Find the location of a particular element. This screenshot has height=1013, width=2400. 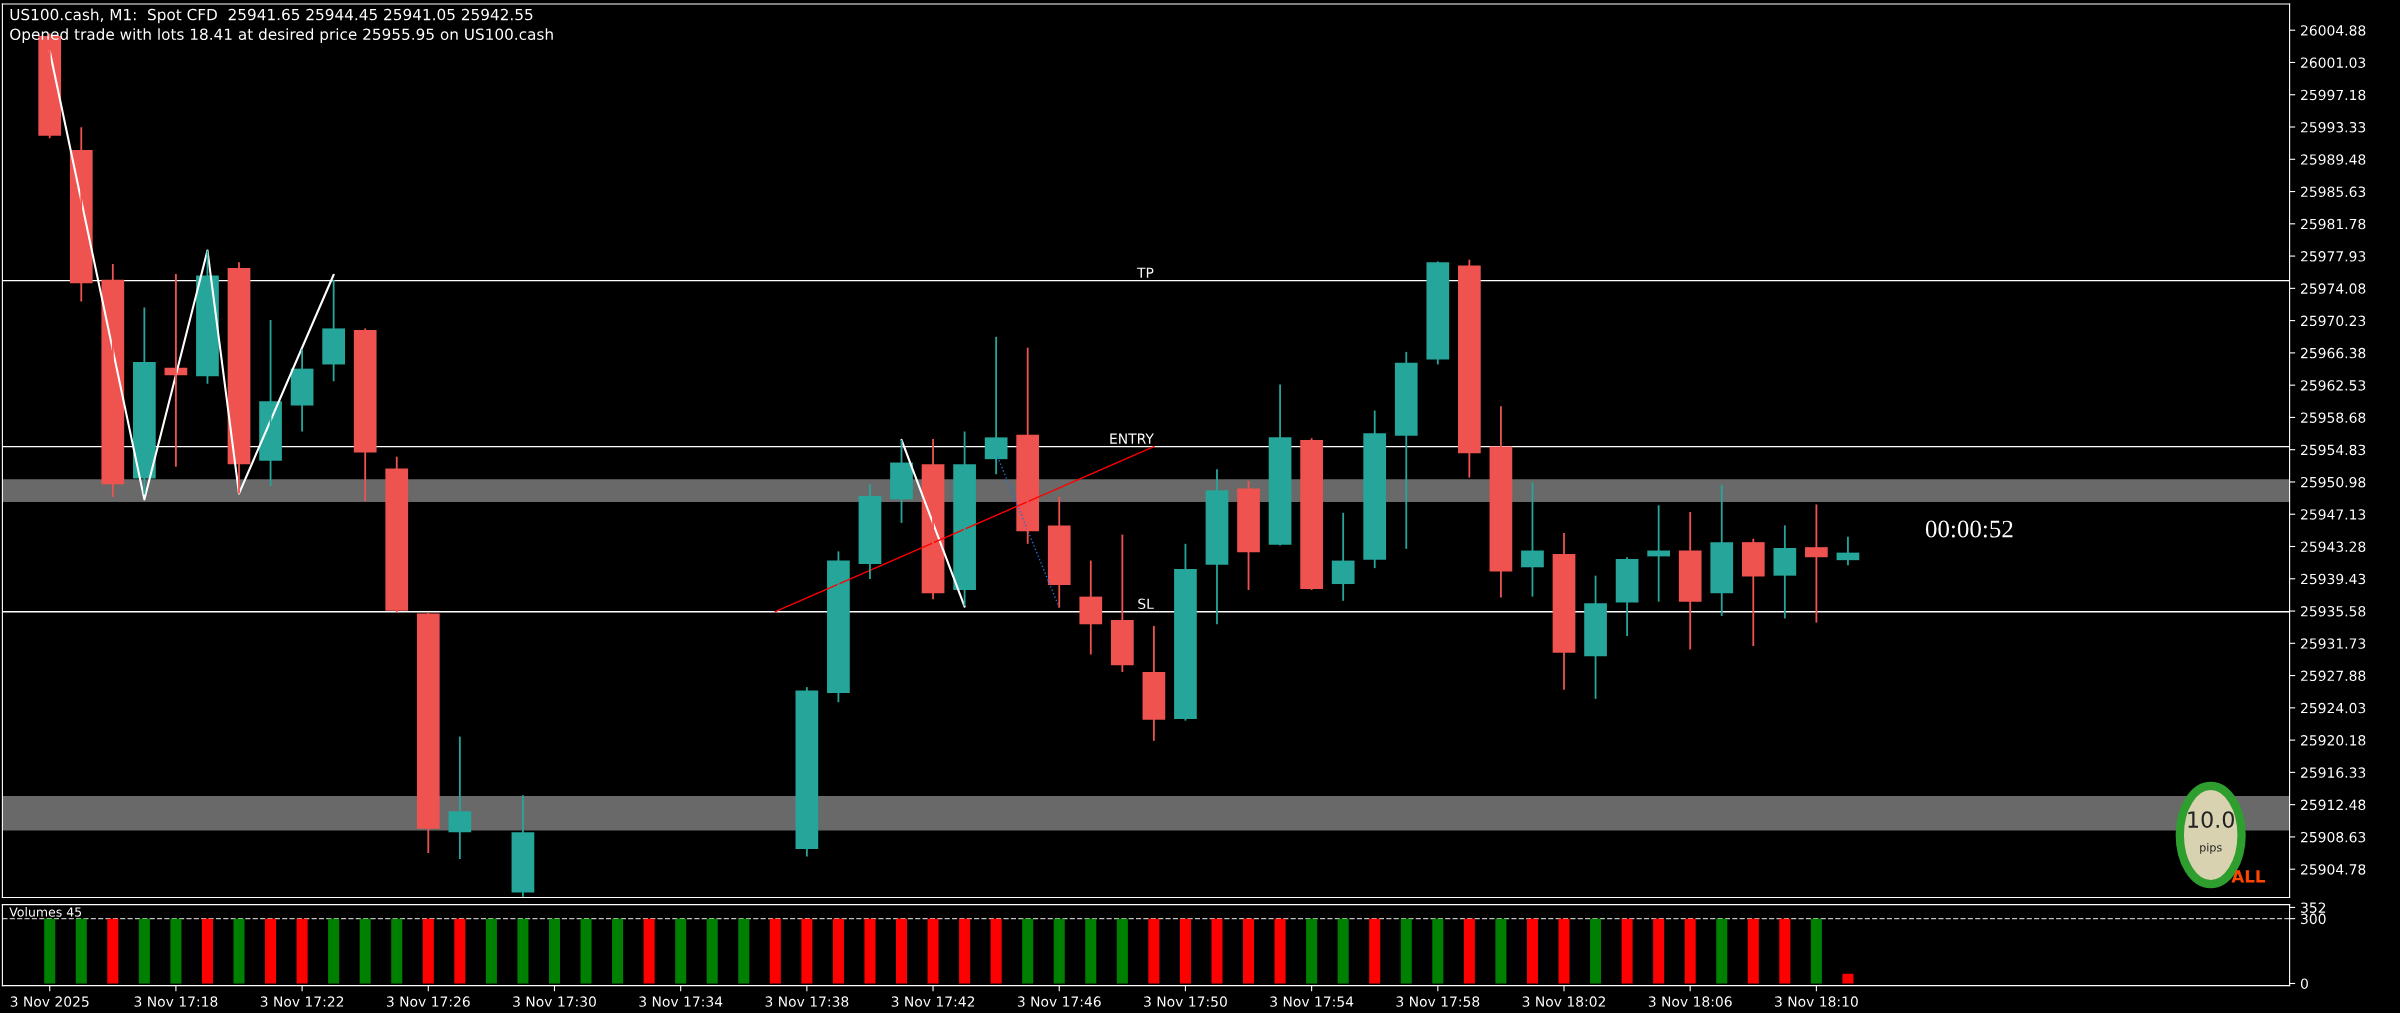

annotation: ALL is located at coordinates (2248, 876).